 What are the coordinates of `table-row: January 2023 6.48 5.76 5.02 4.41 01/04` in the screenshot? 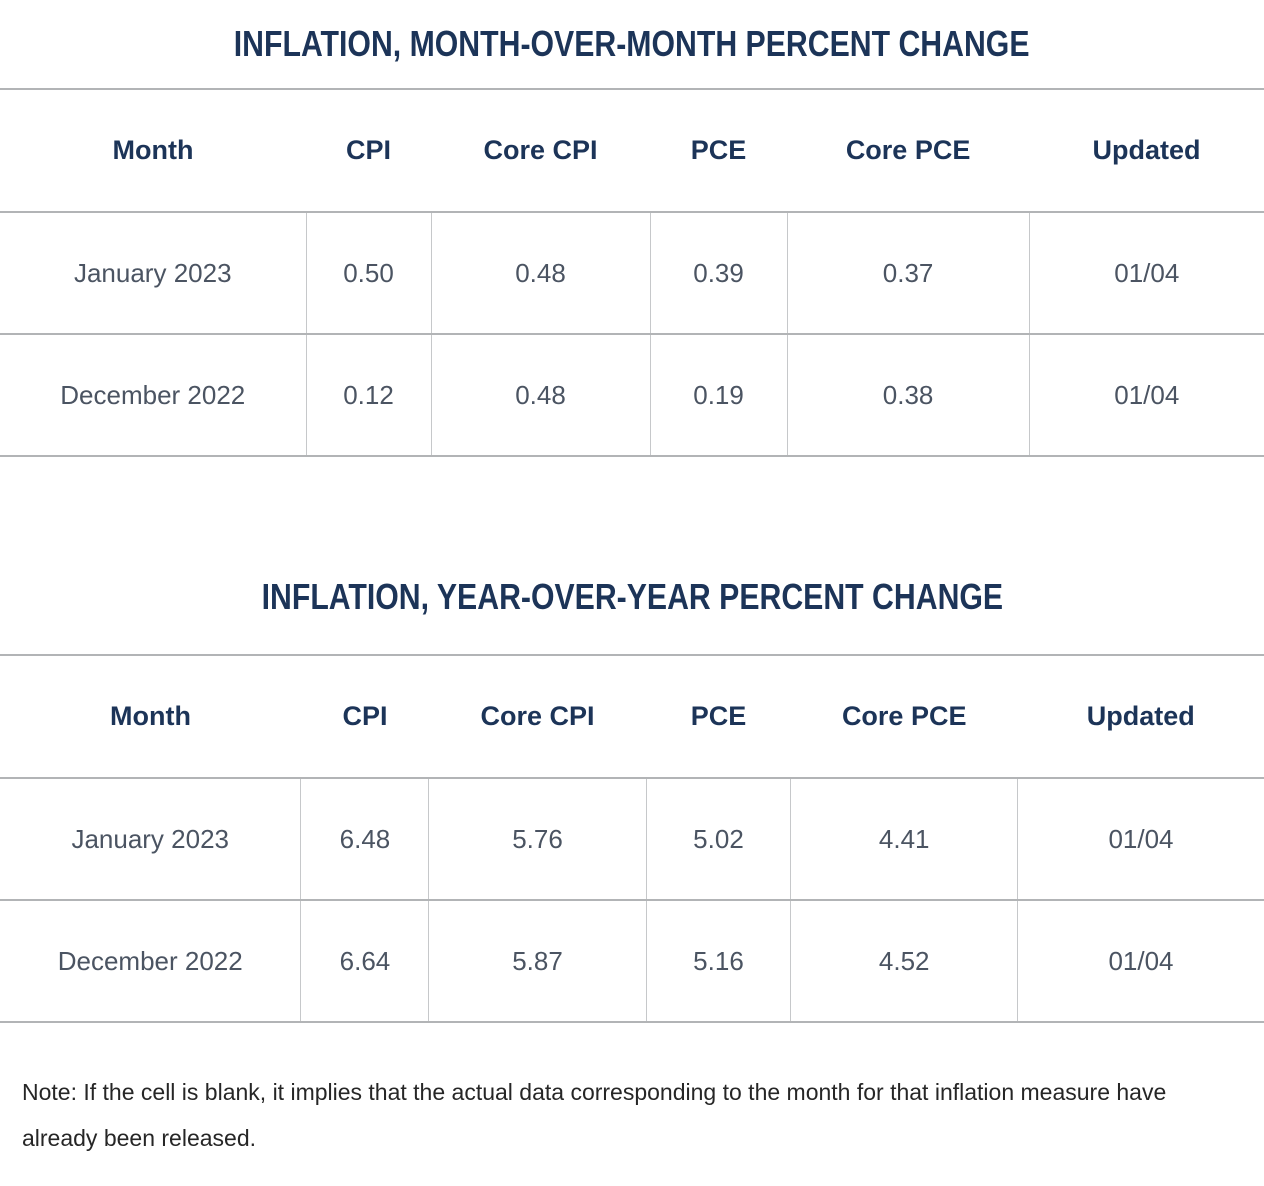 It's located at (632, 839).